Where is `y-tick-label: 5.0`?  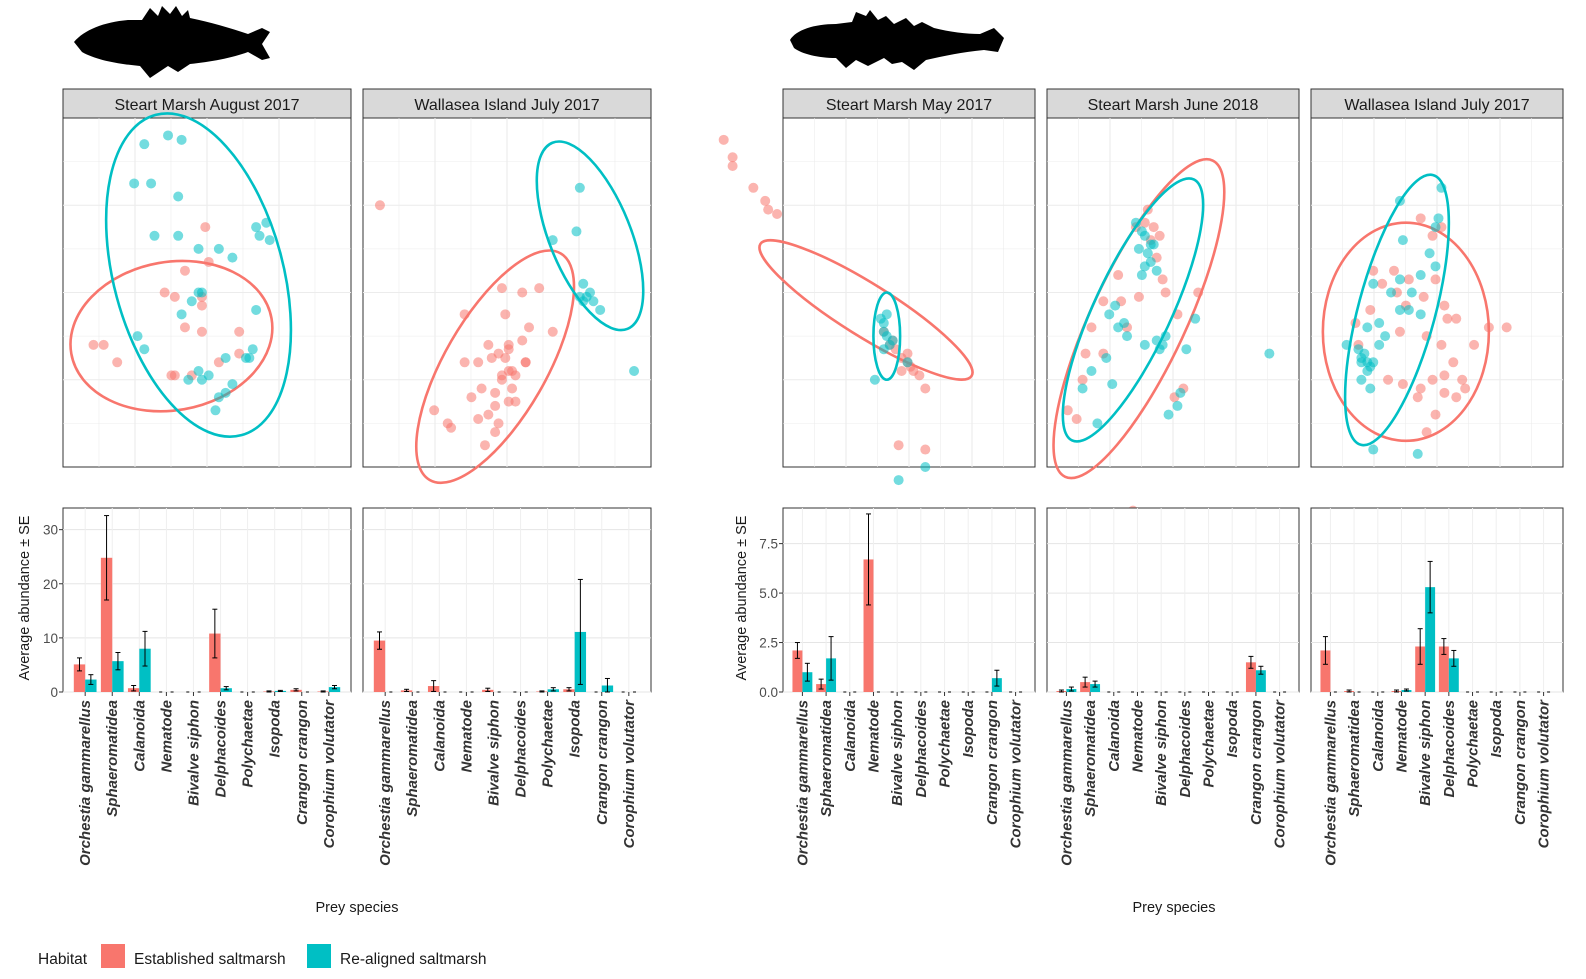 y-tick-label: 5.0 is located at coordinates (768, 593).